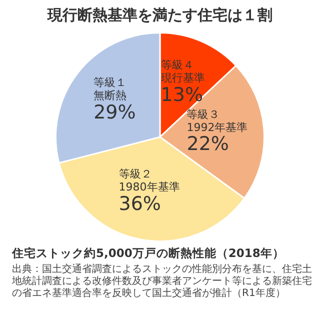 Image resolution: width=320 pixels, height=320 pixels. What do you see at coordinates (139, 203) in the screenshot?
I see `data-label: 36%` at bounding box center [139, 203].